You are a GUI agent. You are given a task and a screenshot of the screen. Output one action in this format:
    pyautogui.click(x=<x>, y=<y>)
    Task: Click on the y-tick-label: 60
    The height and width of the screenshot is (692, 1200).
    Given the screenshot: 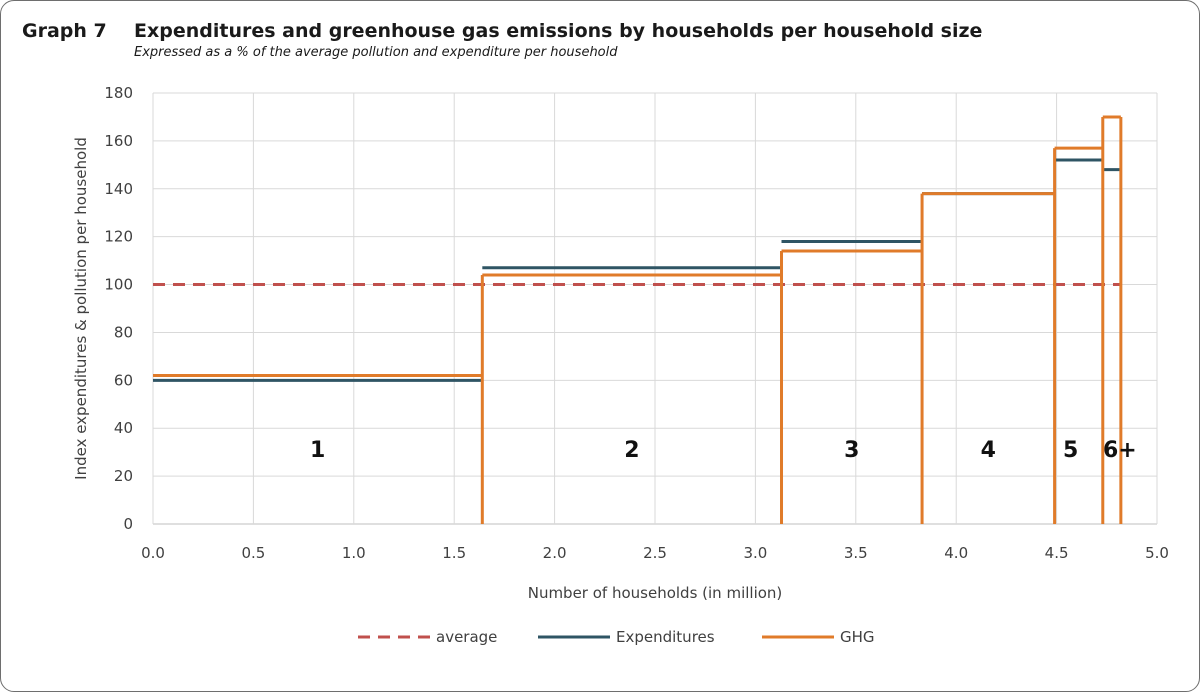 What is the action you would take?
    pyautogui.click(x=123, y=380)
    